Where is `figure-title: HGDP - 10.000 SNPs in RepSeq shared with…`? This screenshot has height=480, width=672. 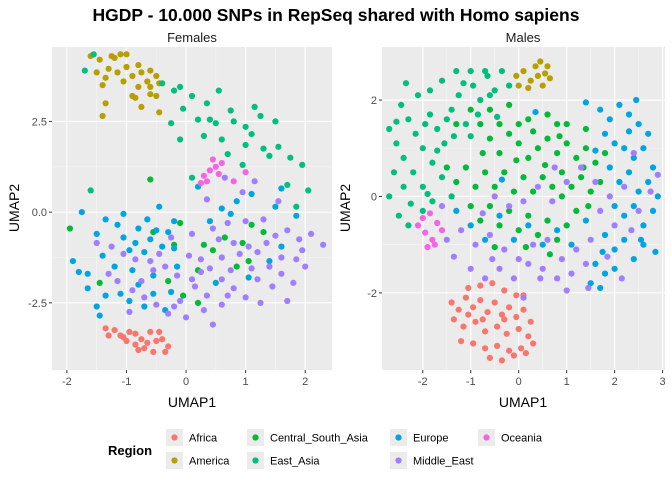 figure-title: HGDP - 10.000 SNPs in RepSeq shared with… is located at coordinates (336, 15).